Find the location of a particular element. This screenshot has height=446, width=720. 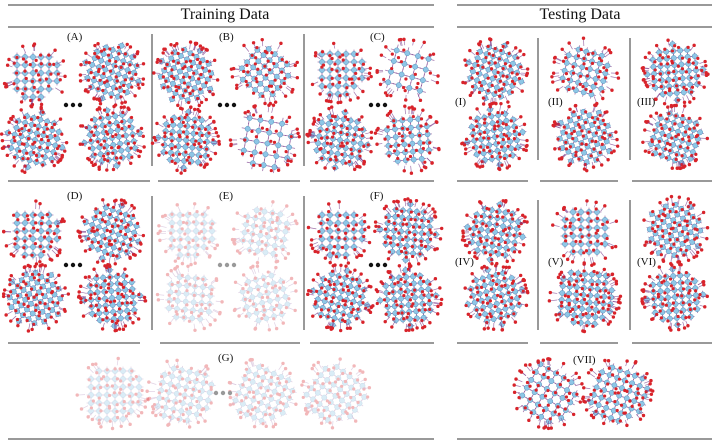

panel-label-vi: (VI) is located at coordinates (646, 262).